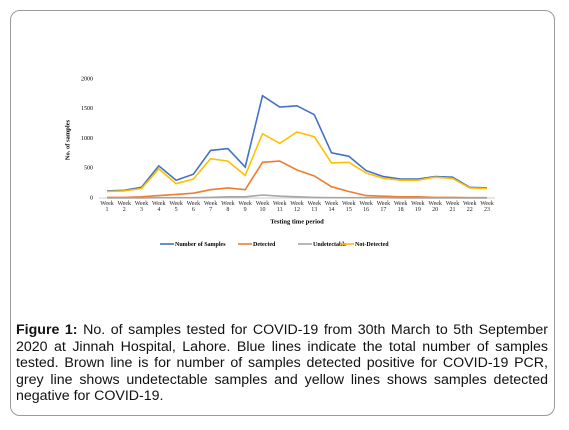 The image size is (569, 430). I want to click on x-tick-label: Week 5, so click(176, 207).